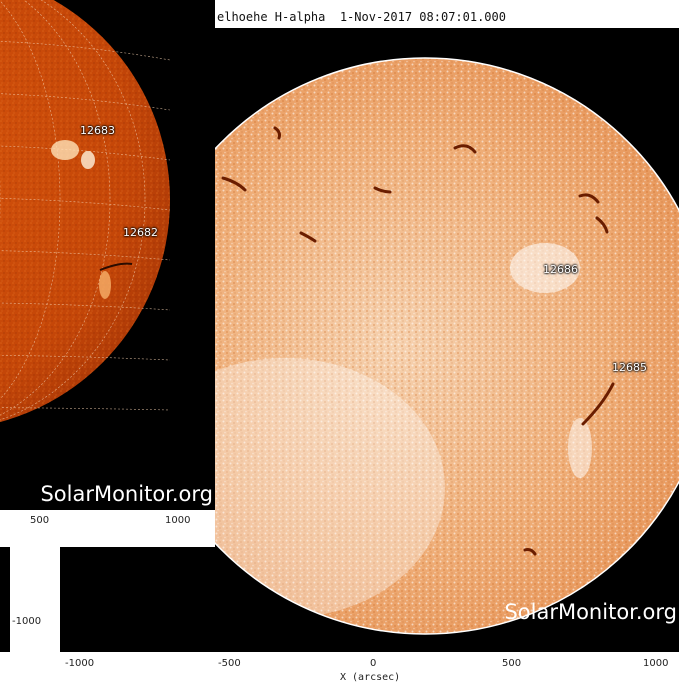  Describe the element at coordinates (629, 367) in the screenshot. I see `front-ar-label-12685: 12685` at that location.